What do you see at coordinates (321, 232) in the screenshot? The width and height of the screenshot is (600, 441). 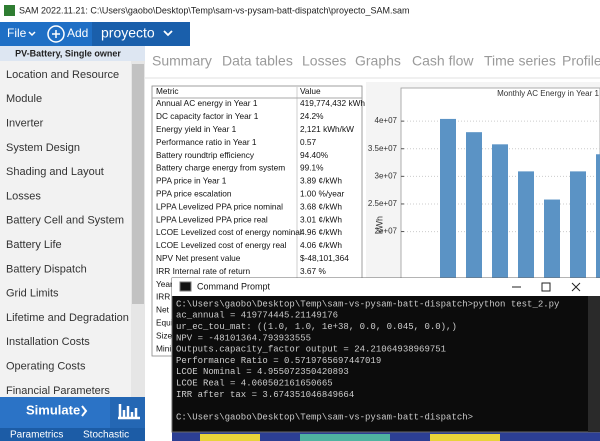 I see `metric-value: 4.96 ¢/kWh` at bounding box center [321, 232].